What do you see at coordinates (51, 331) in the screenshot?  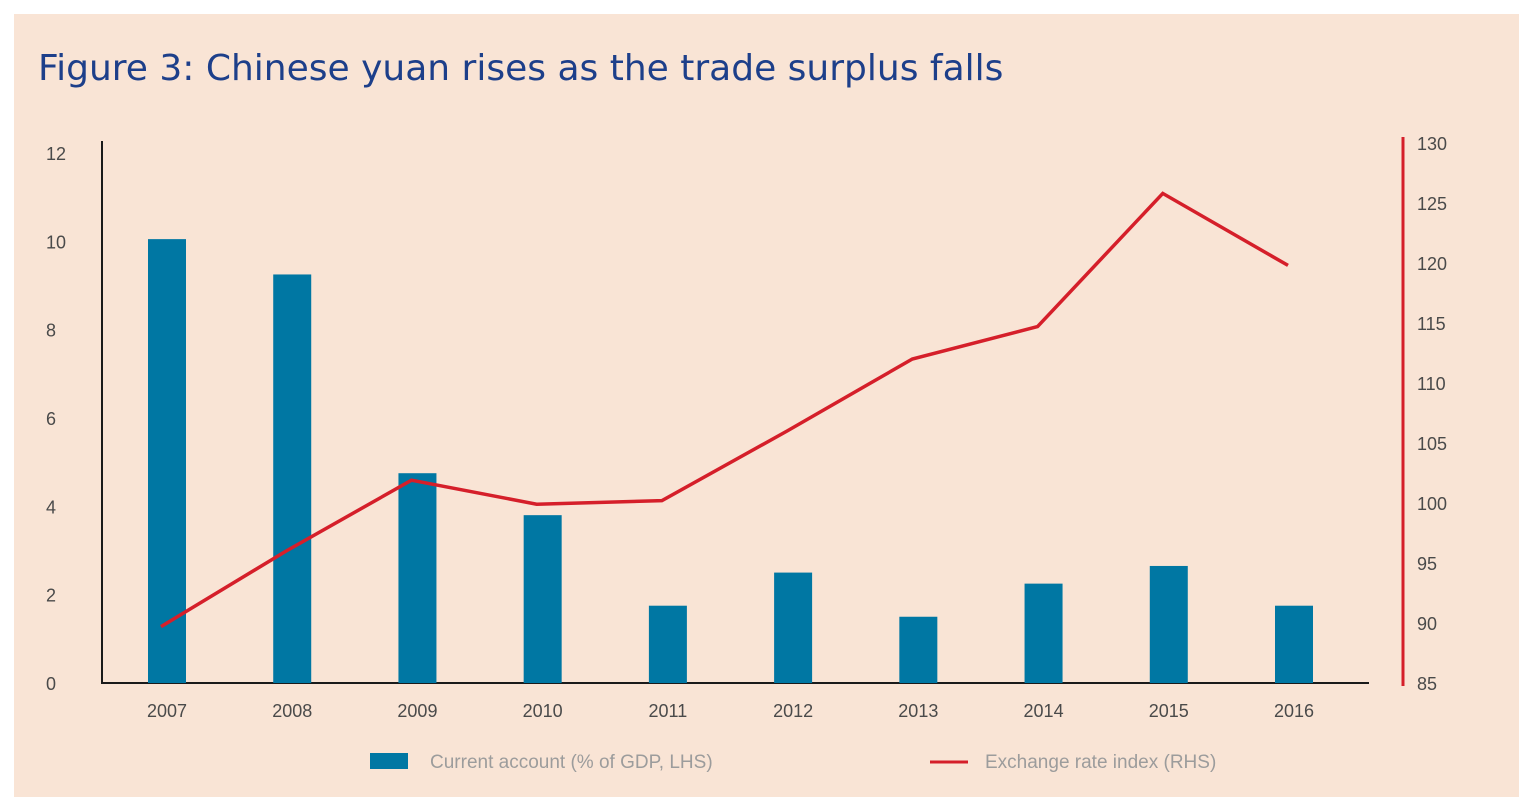 I see `left-tick-label: 8` at bounding box center [51, 331].